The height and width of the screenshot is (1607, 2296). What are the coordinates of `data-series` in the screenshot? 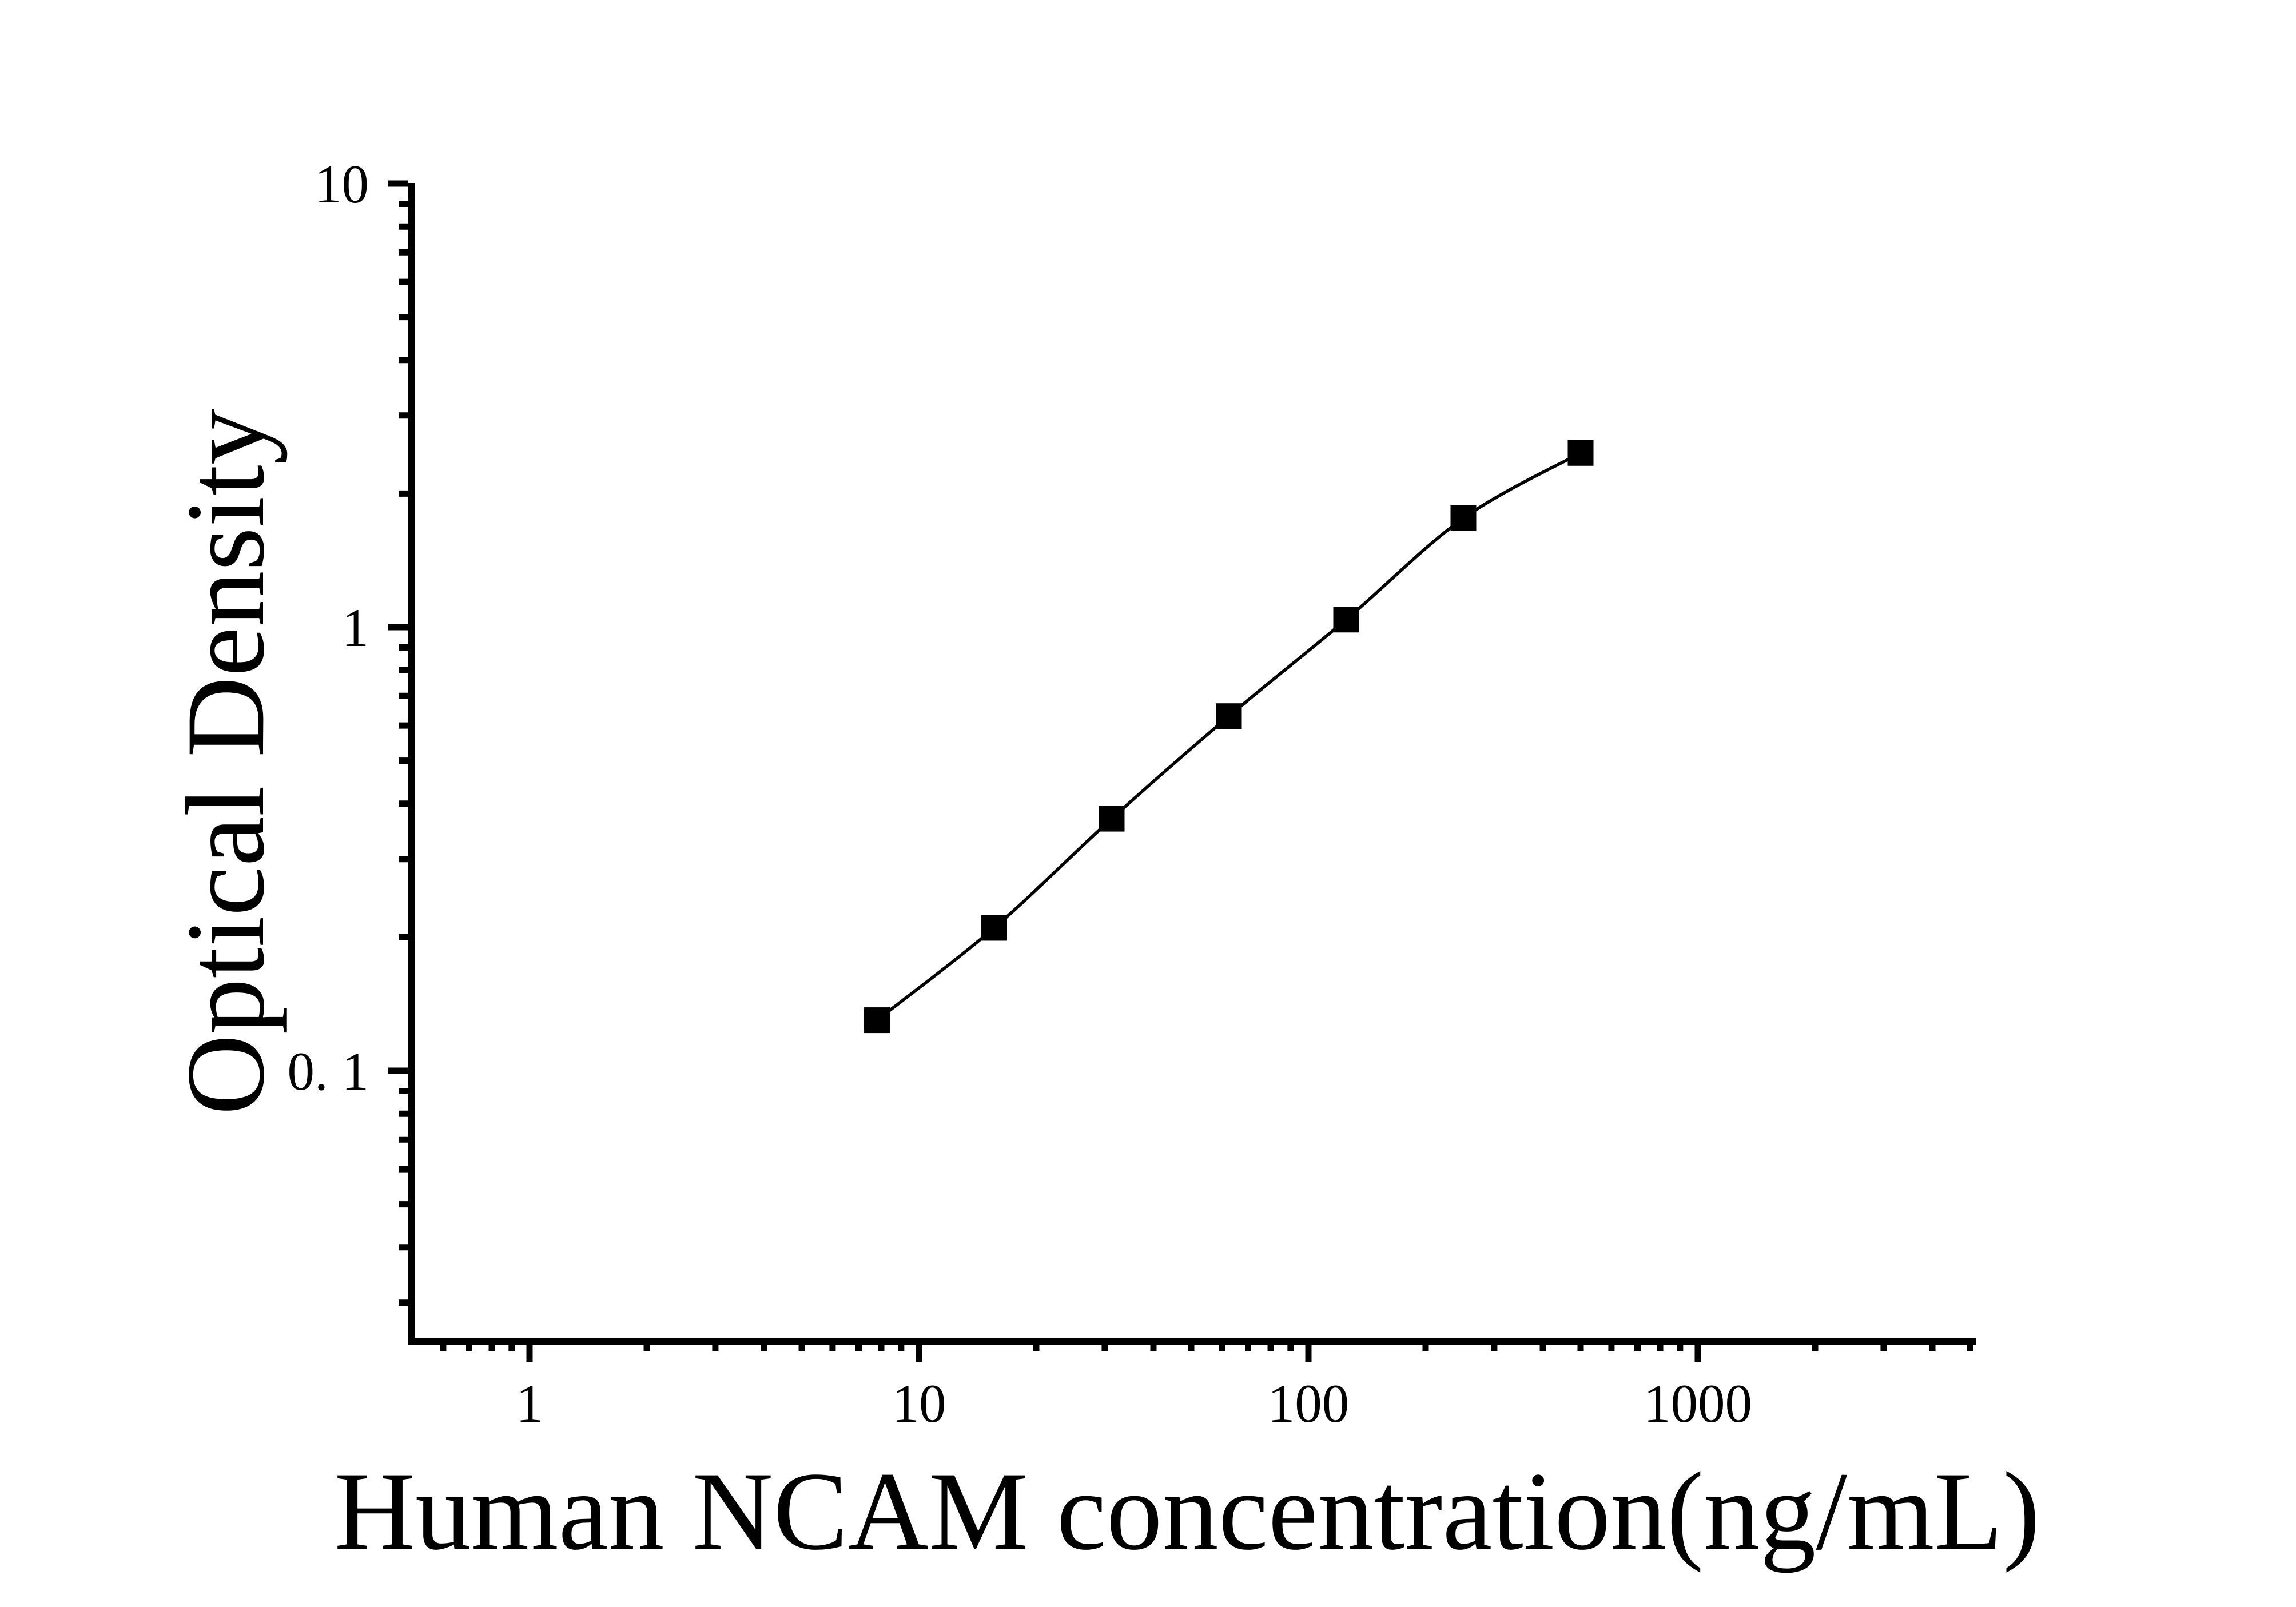 It's located at (1229, 737).